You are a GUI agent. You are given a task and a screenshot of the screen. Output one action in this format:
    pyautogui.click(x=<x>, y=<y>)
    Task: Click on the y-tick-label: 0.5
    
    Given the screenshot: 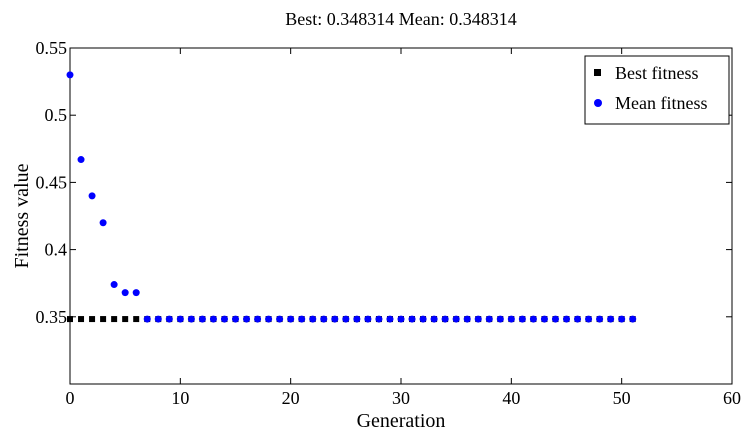 What is the action you would take?
    pyautogui.click(x=56, y=115)
    